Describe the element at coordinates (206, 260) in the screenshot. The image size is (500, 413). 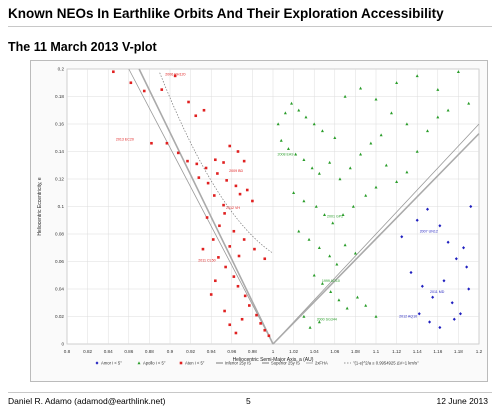
I see `object-label: 2011 CL50` at that location.